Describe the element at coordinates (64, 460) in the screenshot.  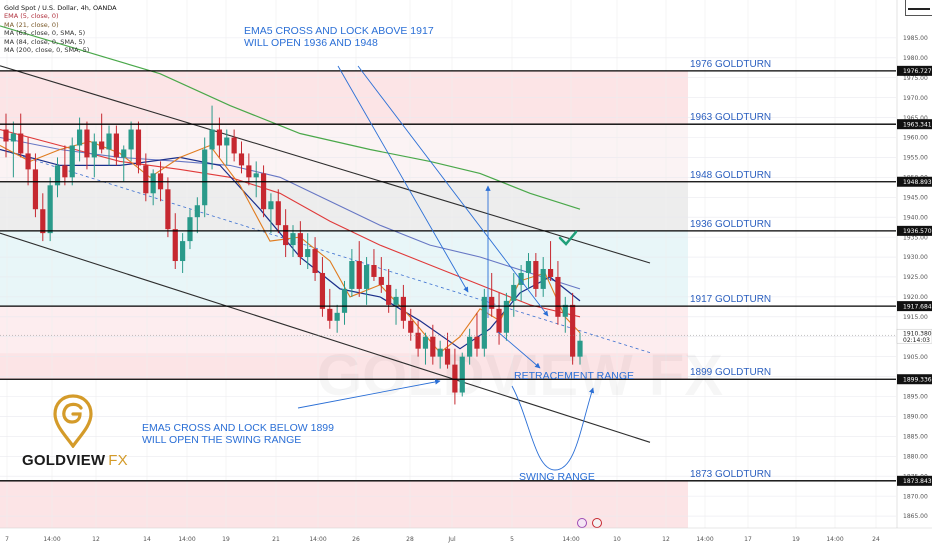
I see `brand-name: GOLDVIEW` at that location.